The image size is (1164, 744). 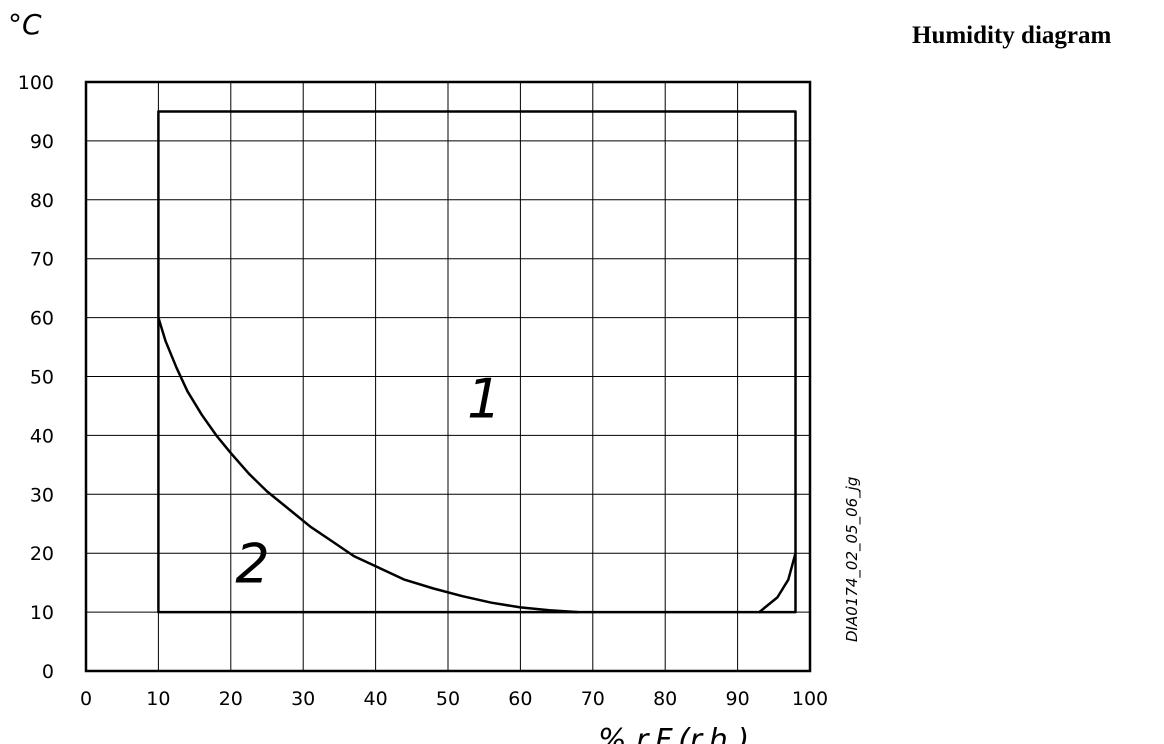 What do you see at coordinates (1012, 35) in the screenshot?
I see `page-title: Humidity diagram` at bounding box center [1012, 35].